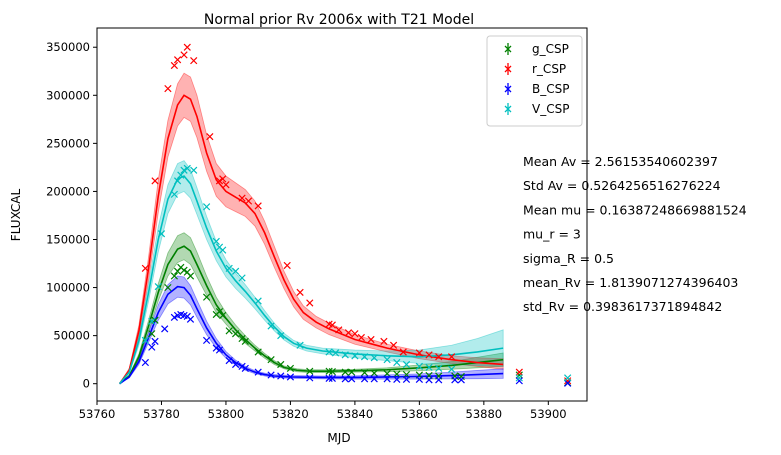 The height and width of the screenshot is (455, 781). What do you see at coordinates (484, 414) in the screenshot?
I see `x-tick-label: 53880` at bounding box center [484, 414].